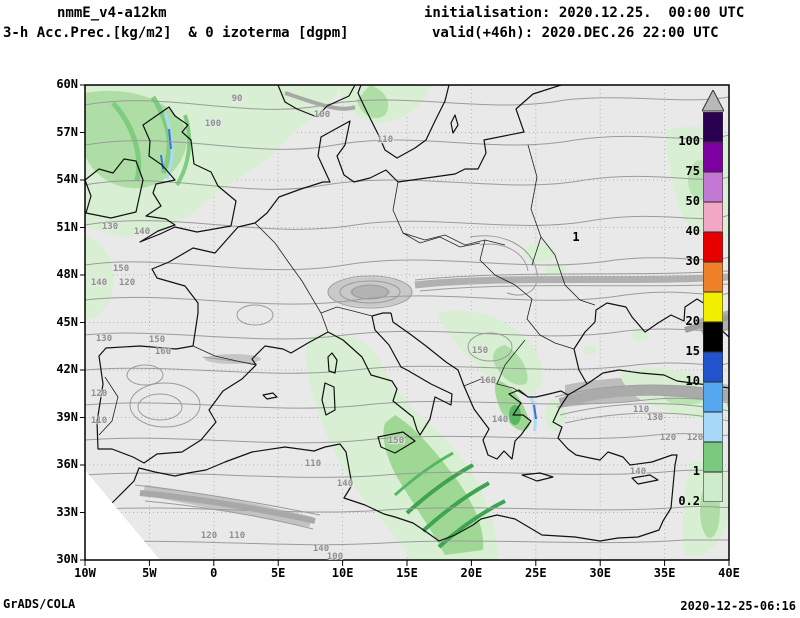  I want to click on valid-time-label: valid(+46h): 2020.DEC.26 22:00 UTC, so click(575, 33).